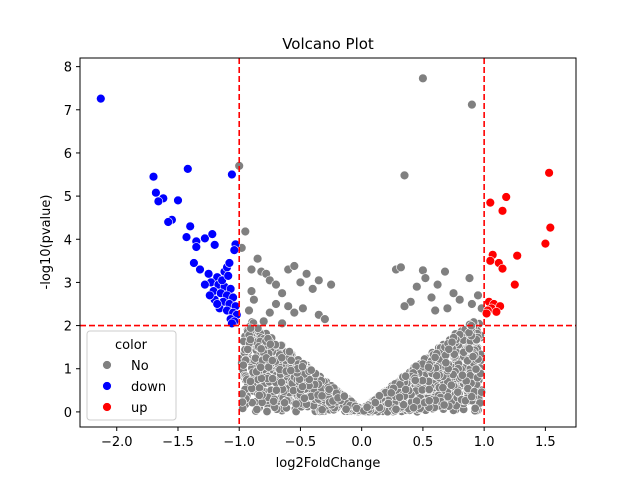 This screenshot has height=480, width=640. I want to click on chart-title: Volcano Plot, so click(328, 44).